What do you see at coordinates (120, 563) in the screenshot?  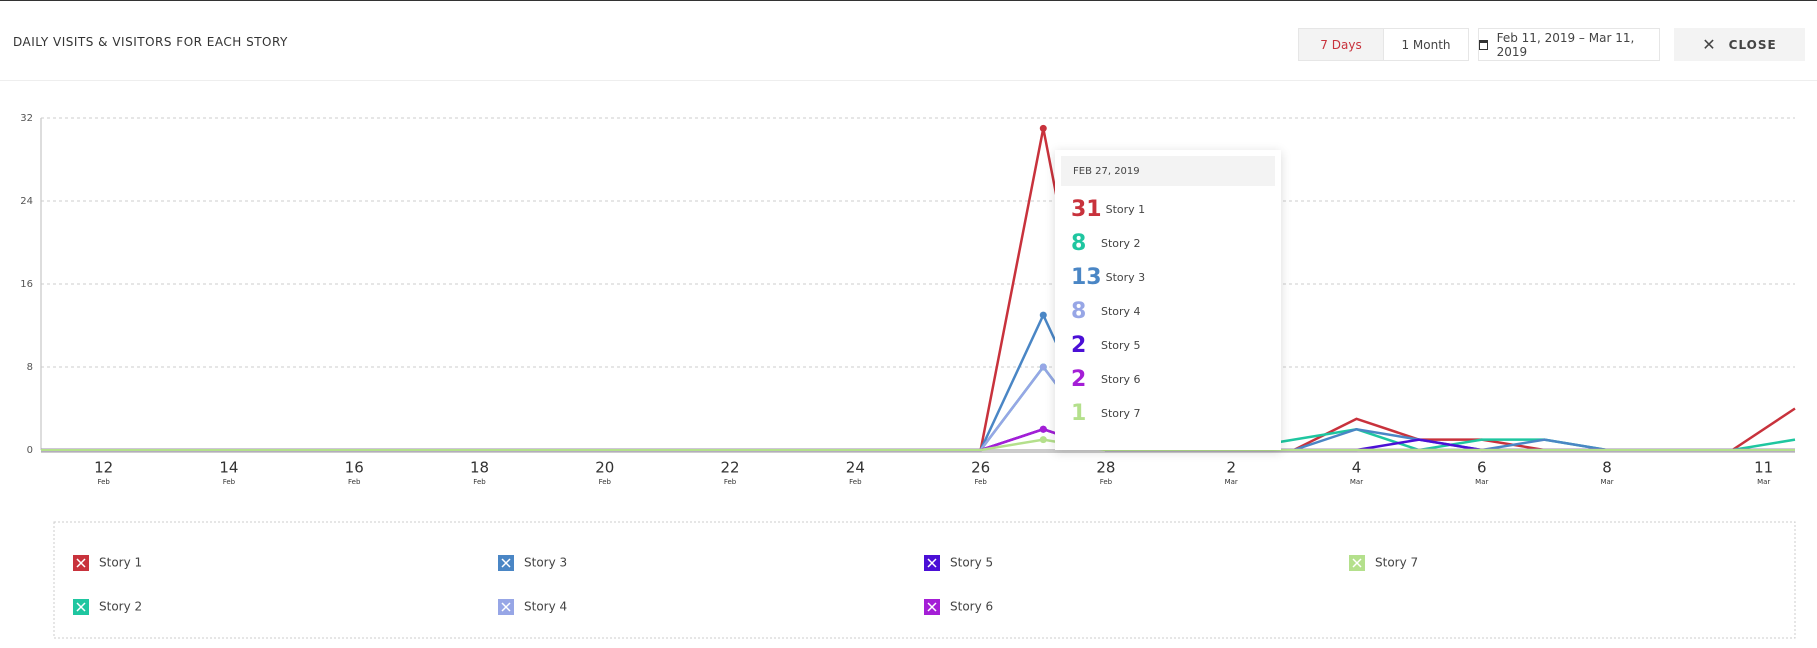 I see `legend-label: Story 1` at bounding box center [120, 563].